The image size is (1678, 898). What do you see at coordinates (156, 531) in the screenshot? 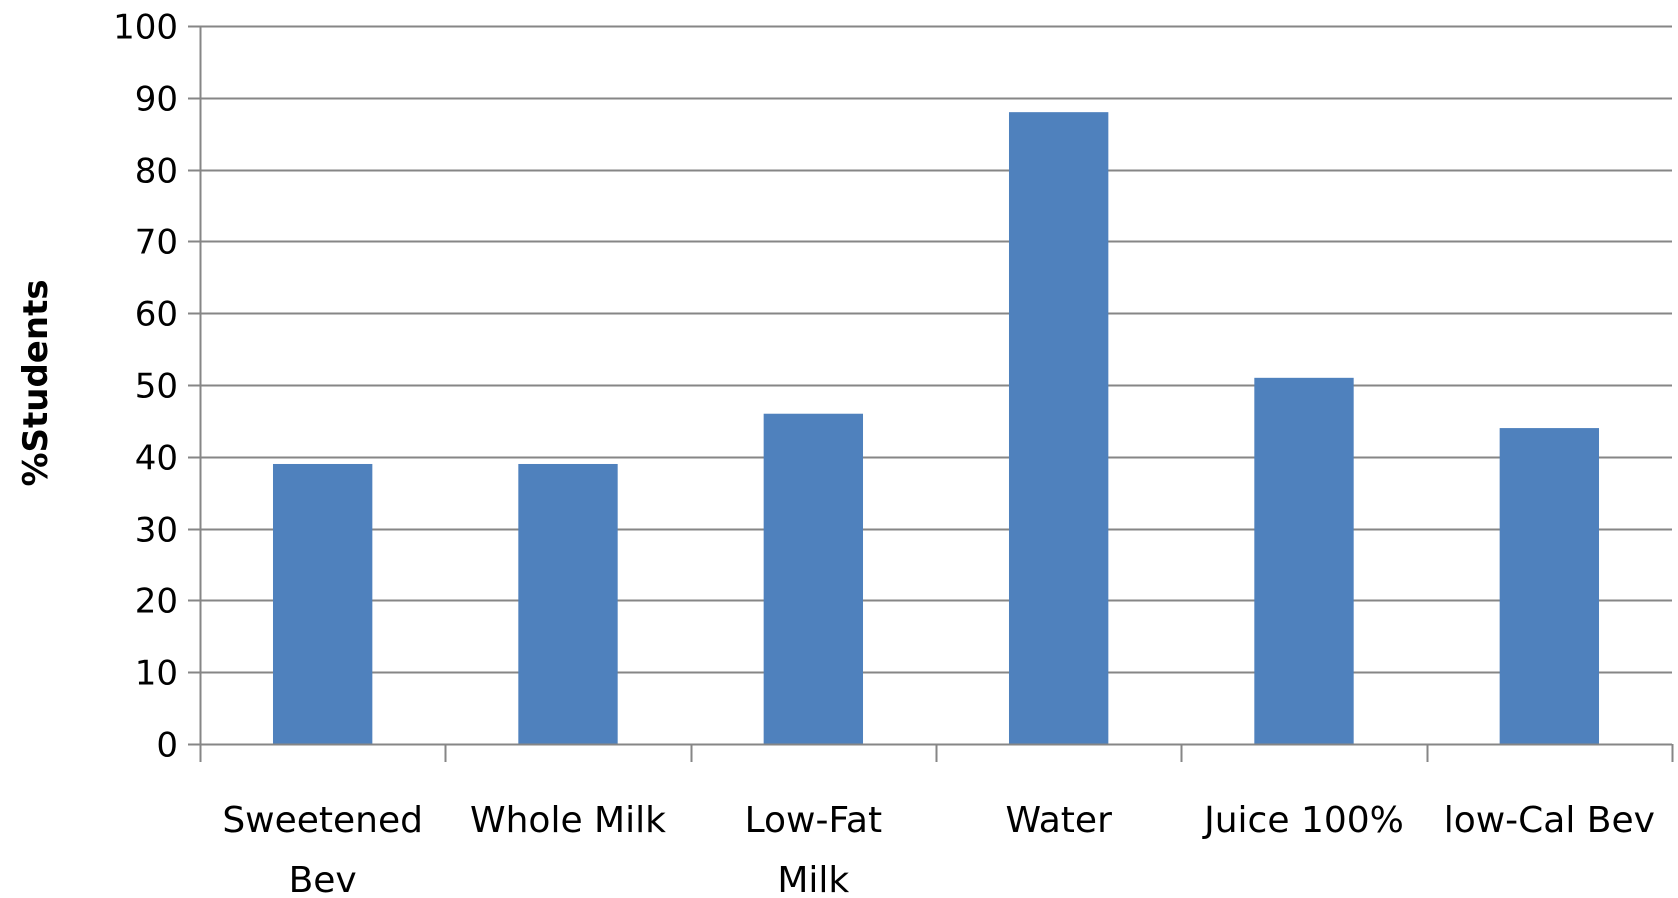
I see `y-tick-label: 30` at bounding box center [156, 531].